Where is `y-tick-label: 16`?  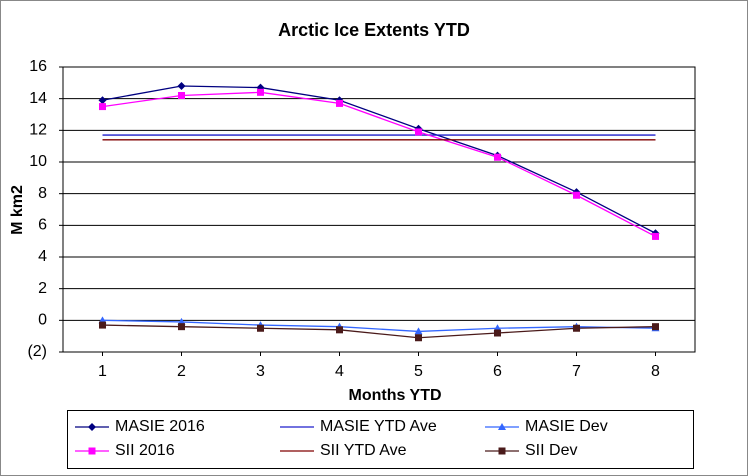 y-tick-label: 16 is located at coordinates (38, 66).